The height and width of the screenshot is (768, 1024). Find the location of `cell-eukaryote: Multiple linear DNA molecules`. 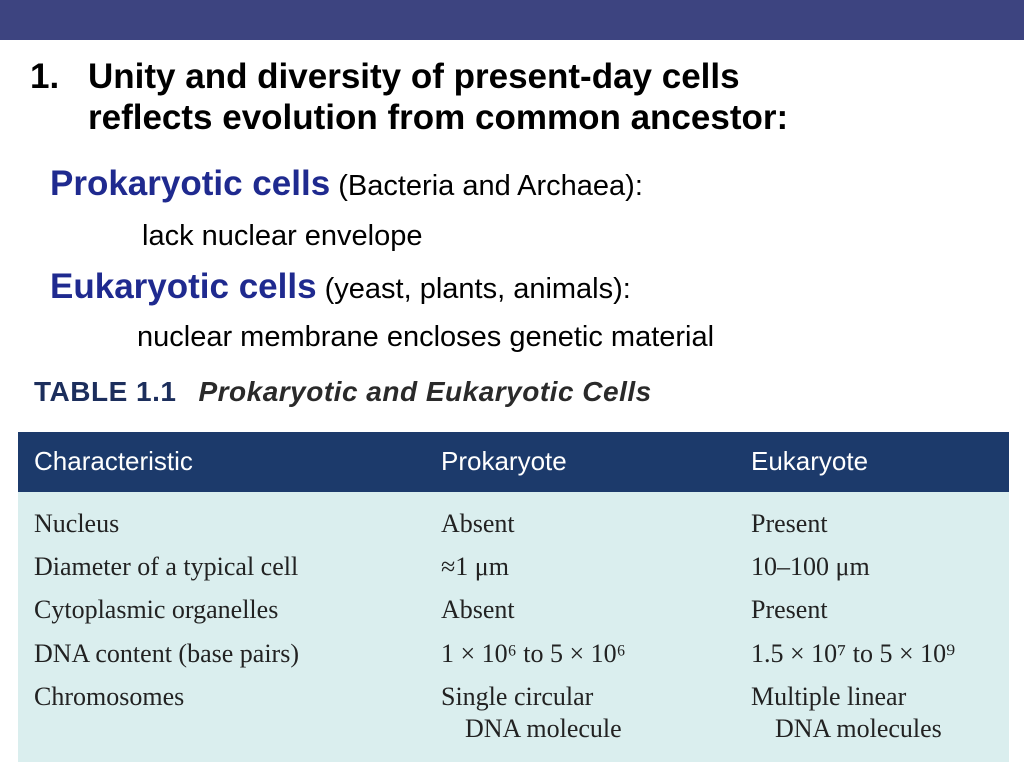

cell-eukaryote: Multiple linear DNA molecules is located at coordinates (846, 713).